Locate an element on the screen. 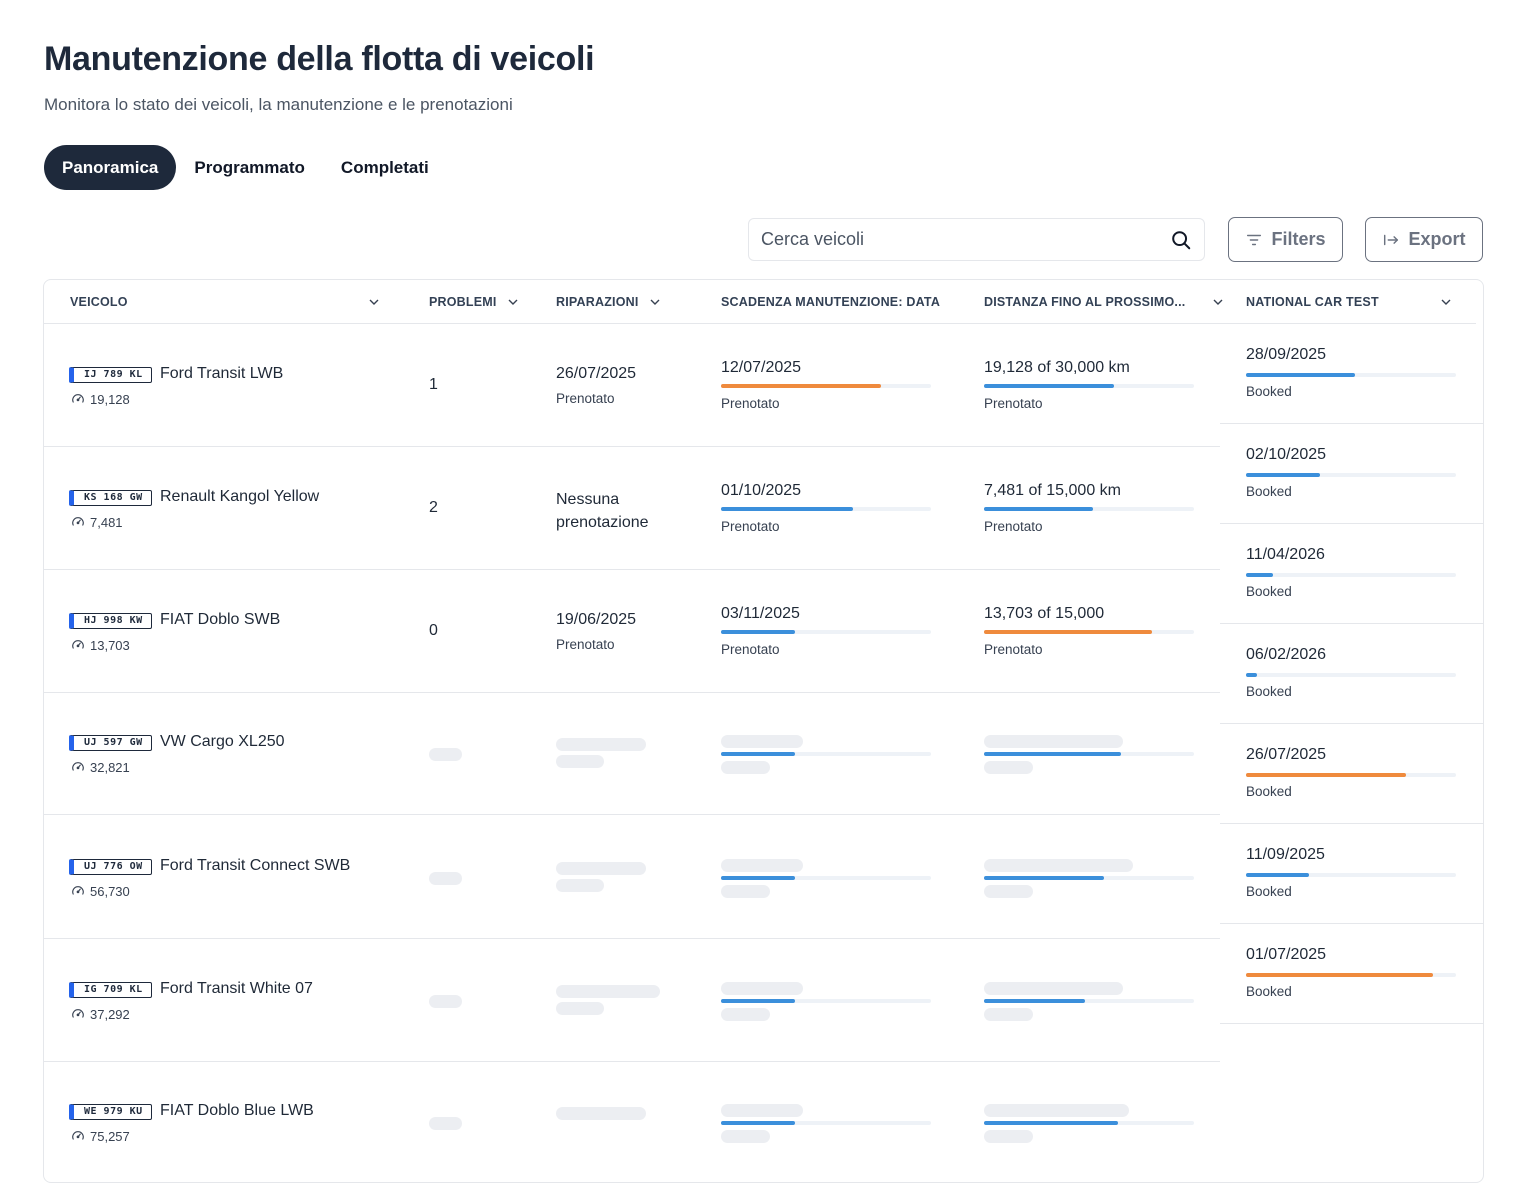 The width and height of the screenshot is (1536, 1185). tab-programmato: Programmato is located at coordinates (249, 167).